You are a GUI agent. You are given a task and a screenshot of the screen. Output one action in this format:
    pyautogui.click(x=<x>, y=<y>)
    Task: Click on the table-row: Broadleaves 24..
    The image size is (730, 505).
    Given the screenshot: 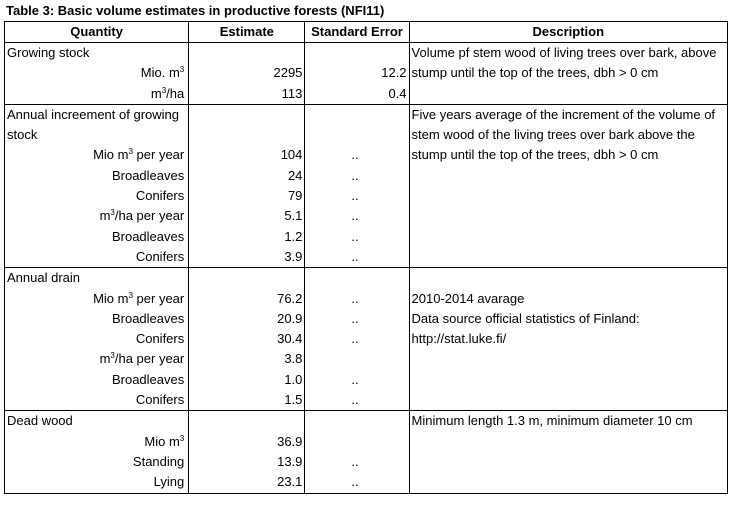 What is the action you would take?
    pyautogui.click(x=365, y=176)
    